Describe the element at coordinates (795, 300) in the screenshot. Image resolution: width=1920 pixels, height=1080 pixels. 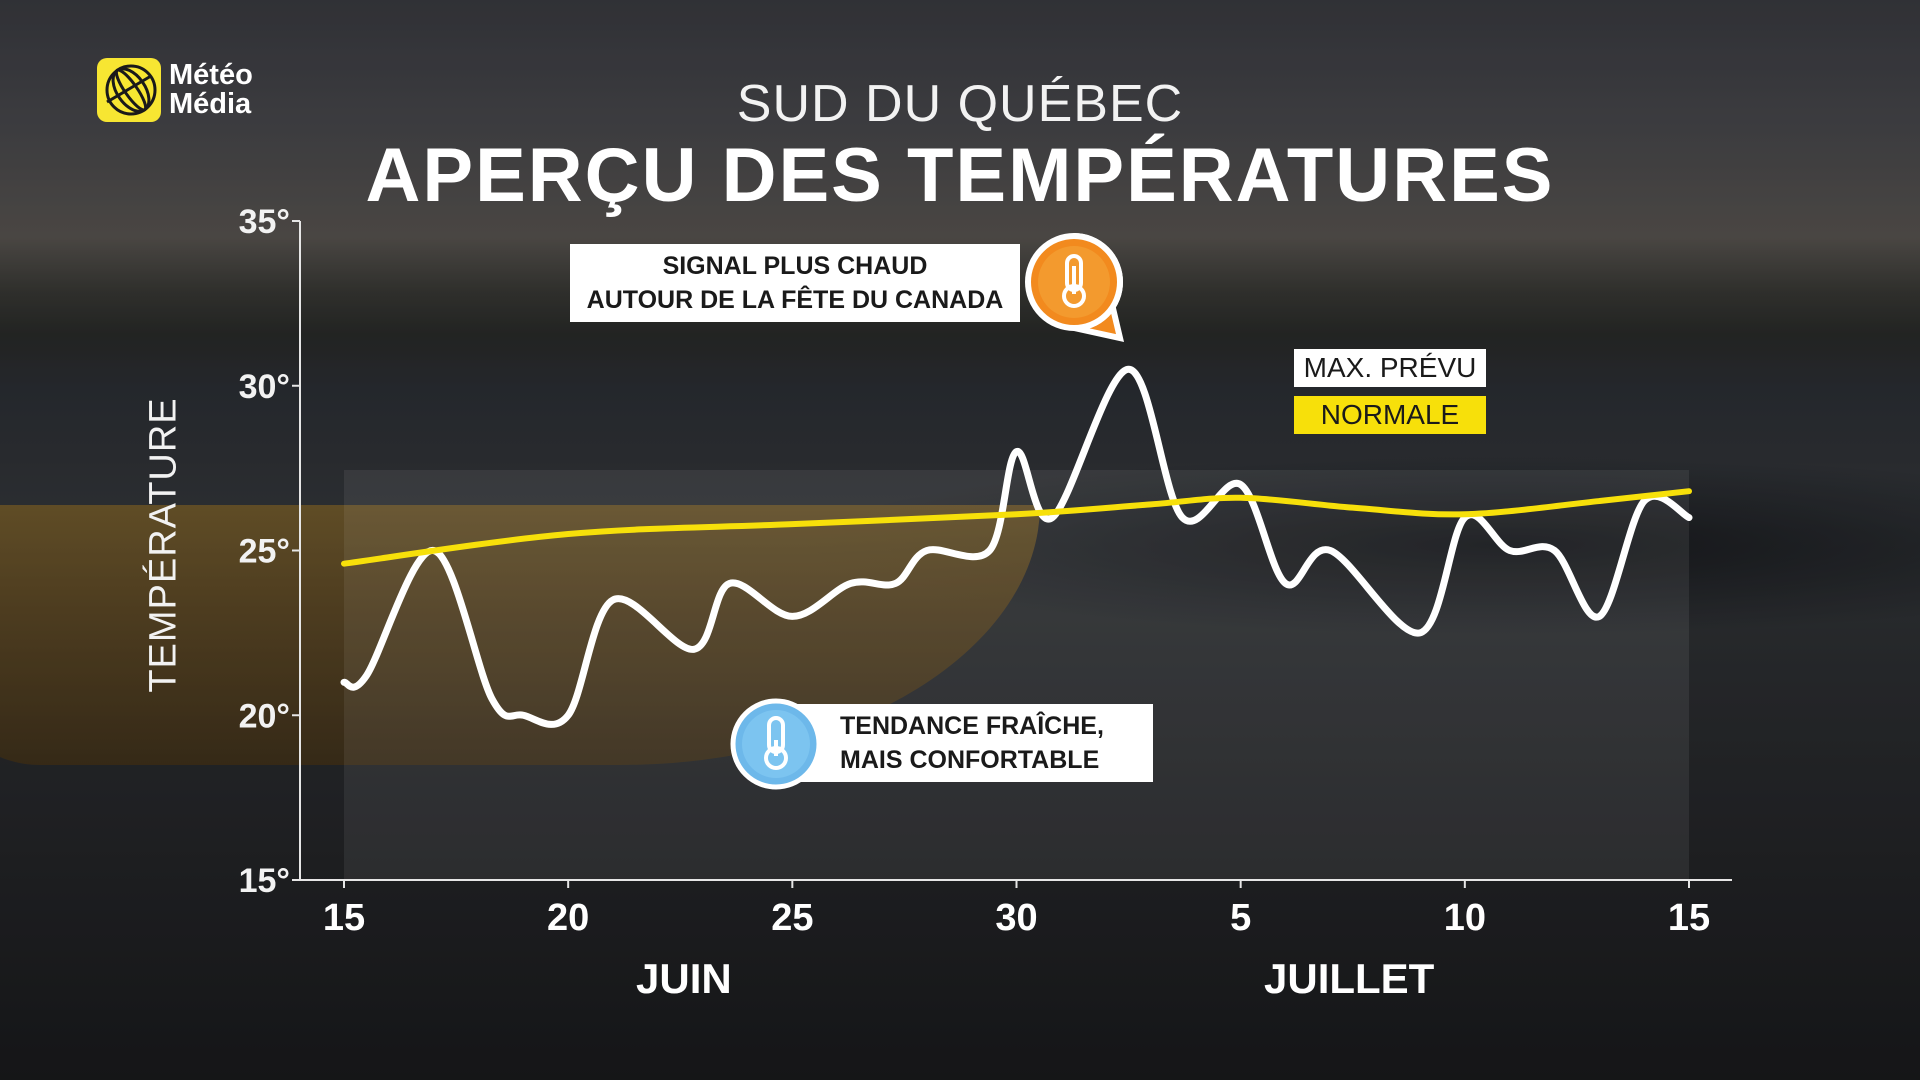
I see `warm-callout-line2: AUTOUR DE LA FÊTE DU CANADA` at that location.